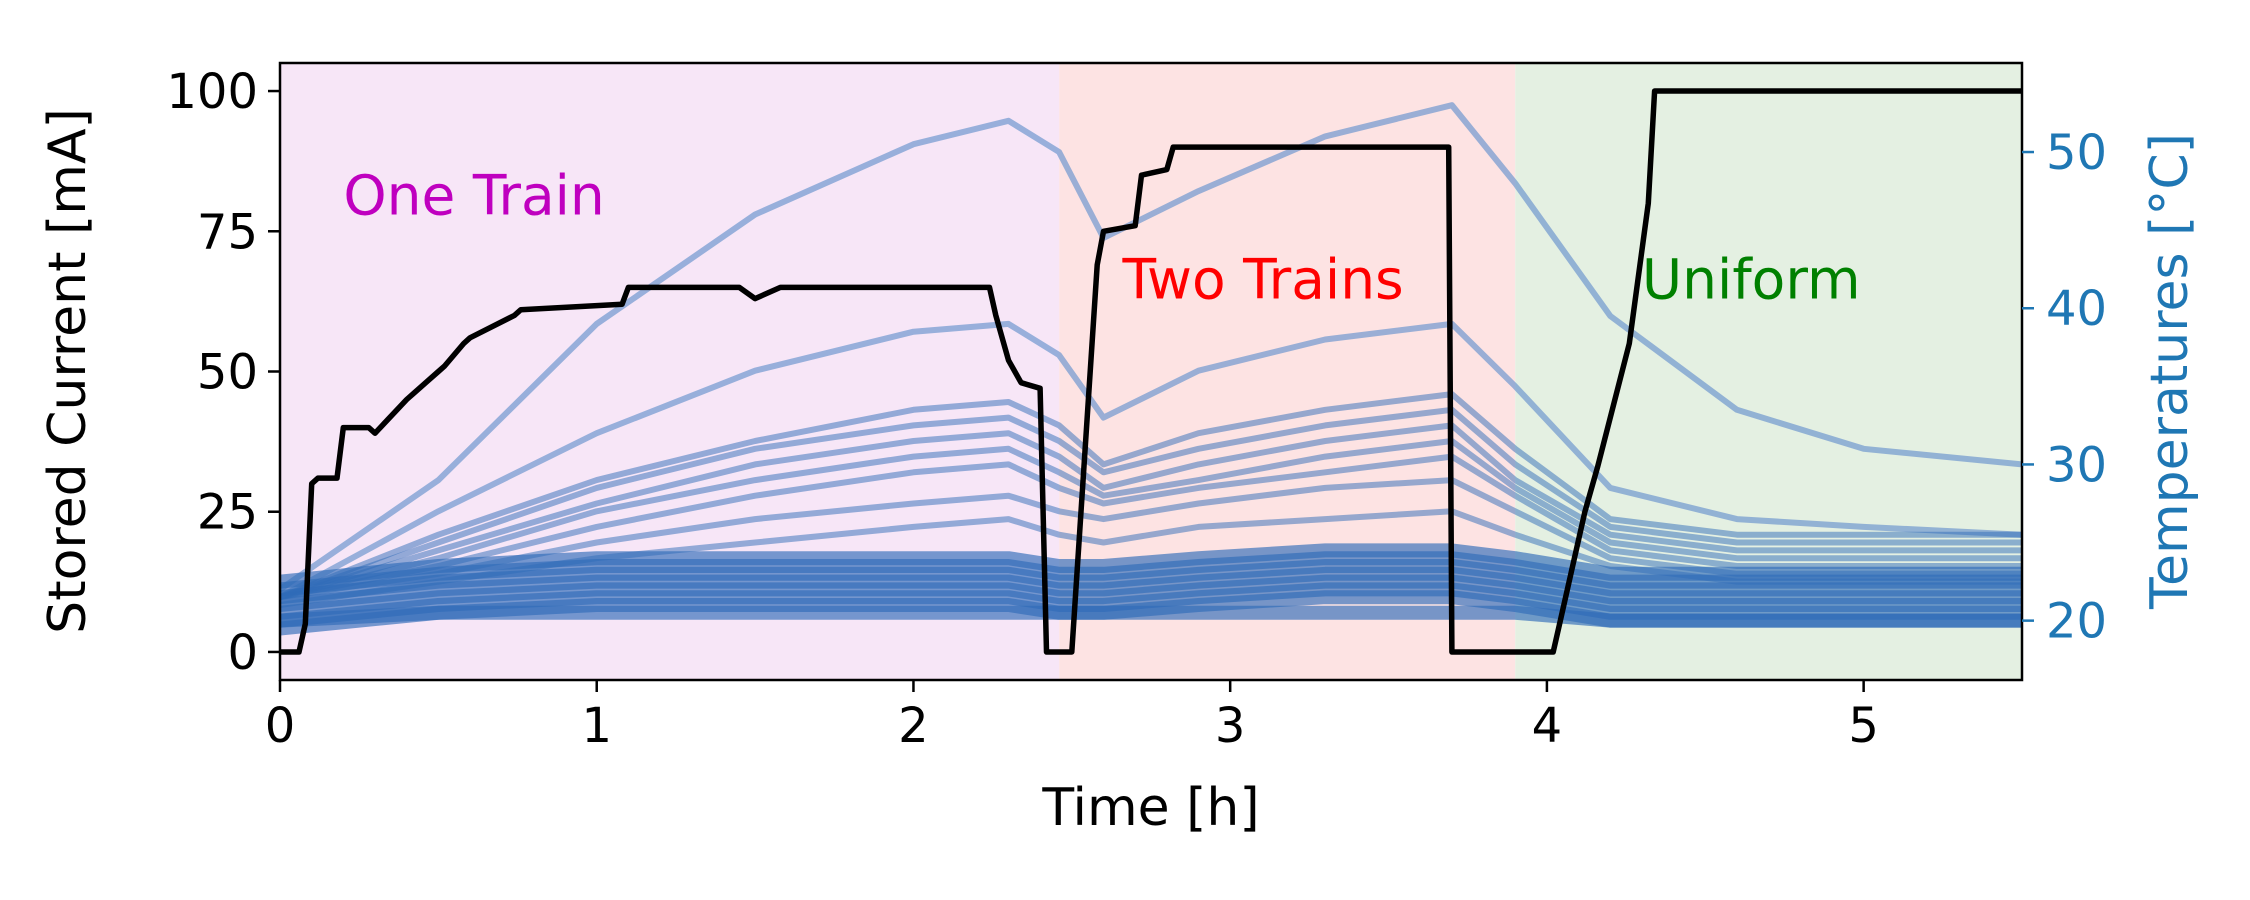 This screenshot has width=2250, height=900. I want to click on y-tick-label: 50, so click(227, 373).